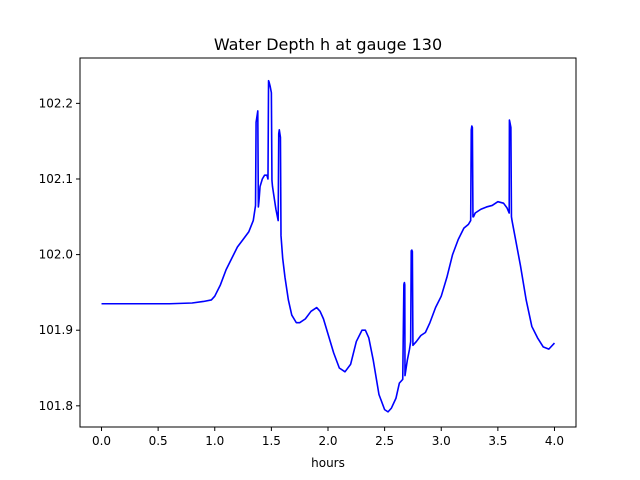  I want to click on y-tick-label: 102.0, so click(56, 255).